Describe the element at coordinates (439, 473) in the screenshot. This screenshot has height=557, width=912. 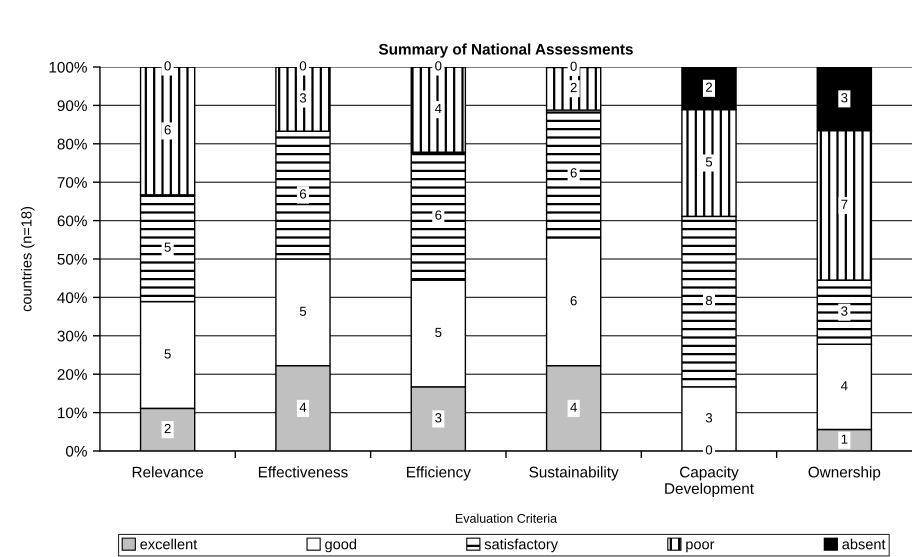
I see `x-tick-label: Efficiency` at that location.